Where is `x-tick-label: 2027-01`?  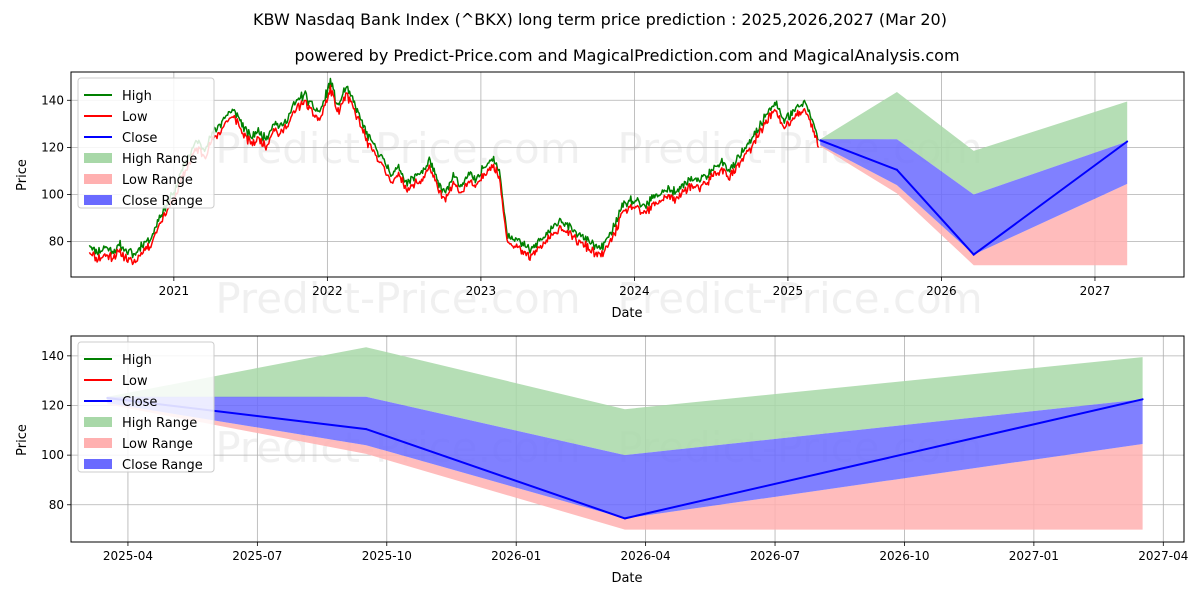 x-tick-label: 2027-01 is located at coordinates (1034, 556).